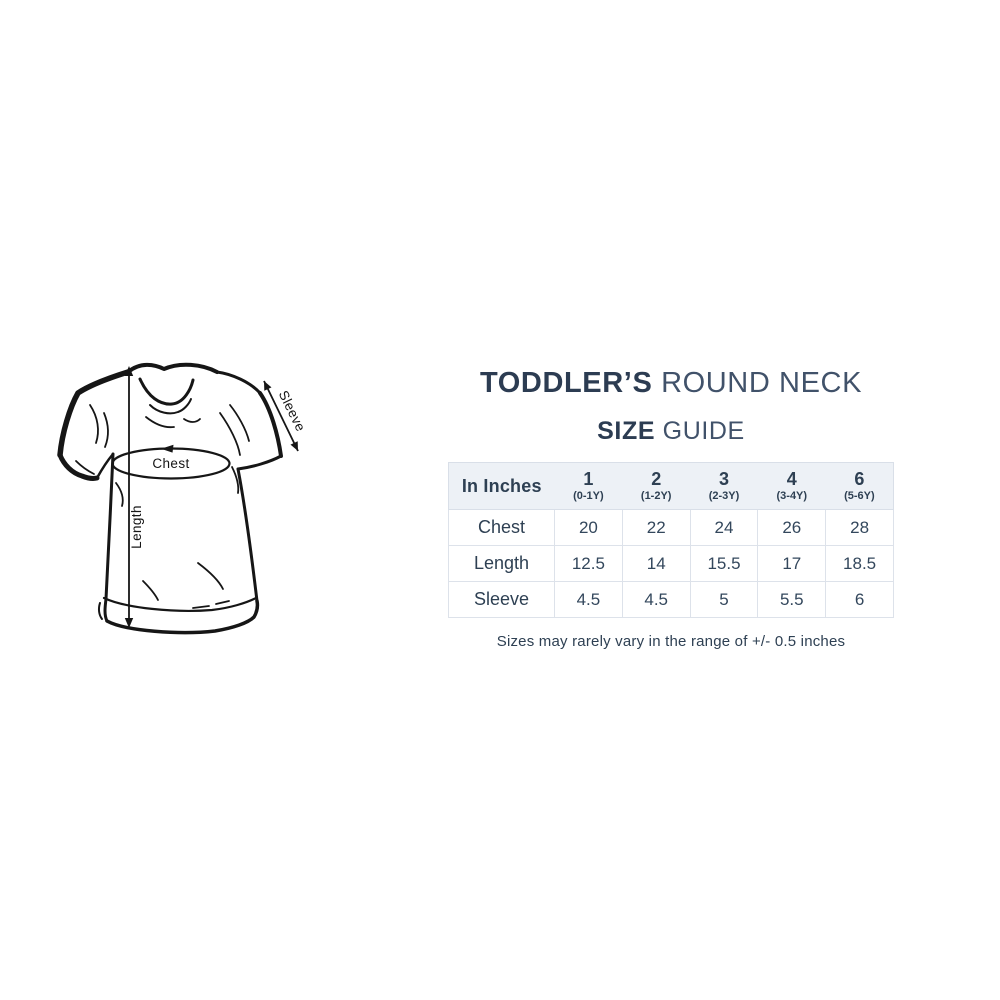 The height and width of the screenshot is (1000, 1000). I want to click on size-age-range: (1-2Y), so click(656, 496).